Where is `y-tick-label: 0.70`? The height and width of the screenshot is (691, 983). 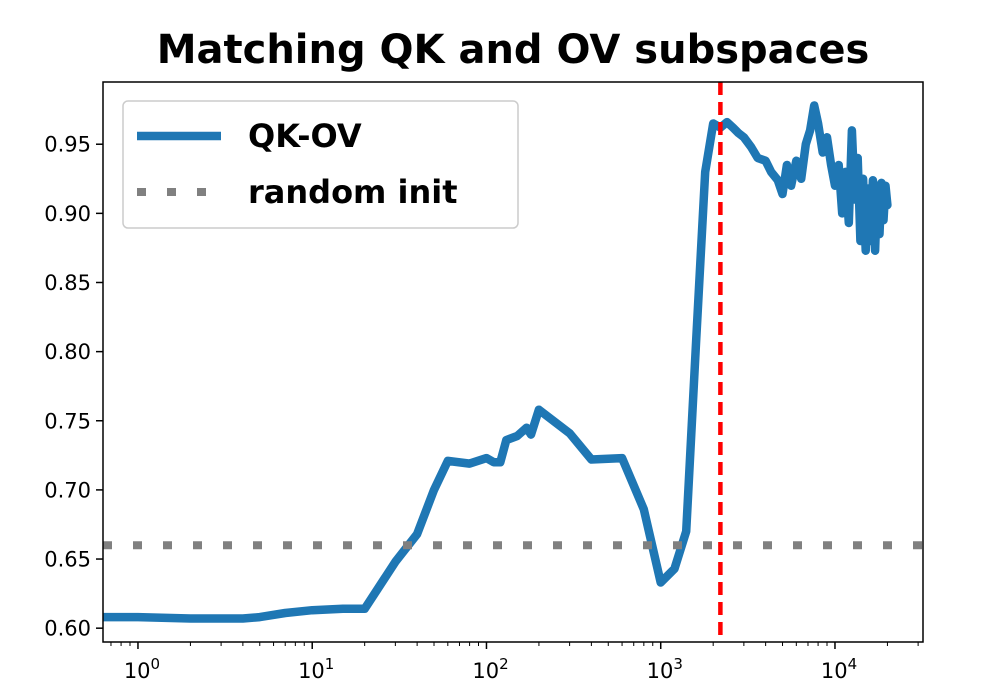 y-tick-label: 0.70 is located at coordinates (67, 490).